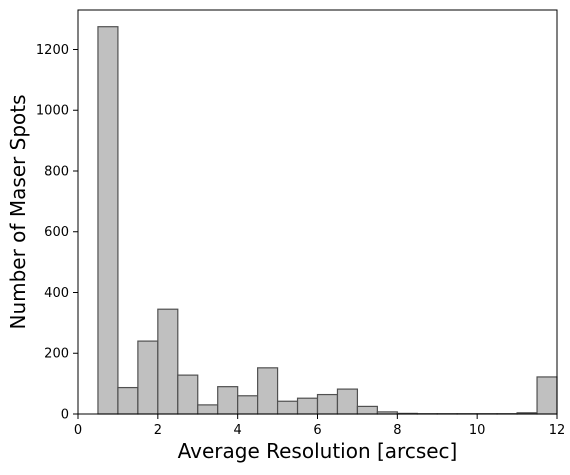 Image resolution: width=570 pixels, height=475 pixels. I want to click on y-tick-label: 200, so click(56, 354).